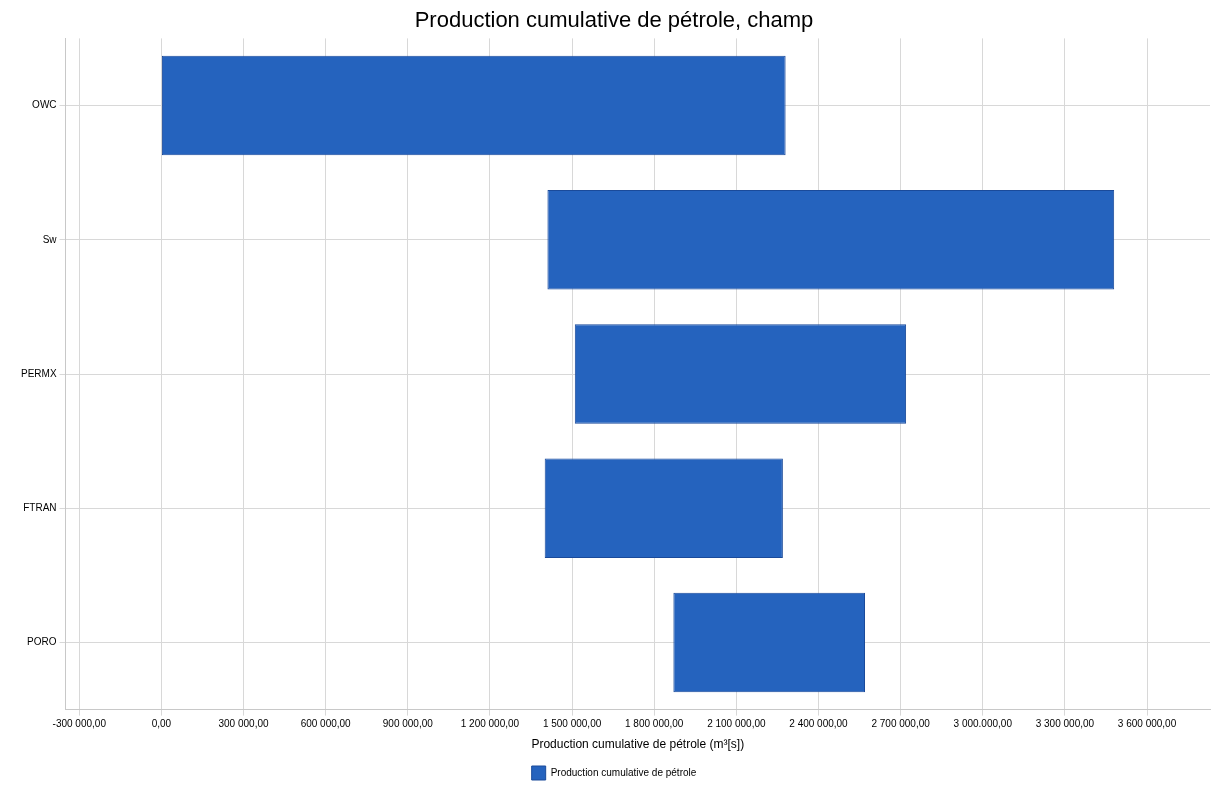 This screenshot has height=798, width=1228. What do you see at coordinates (161, 724) in the screenshot?
I see `x-tick-label: 0,00` at bounding box center [161, 724].